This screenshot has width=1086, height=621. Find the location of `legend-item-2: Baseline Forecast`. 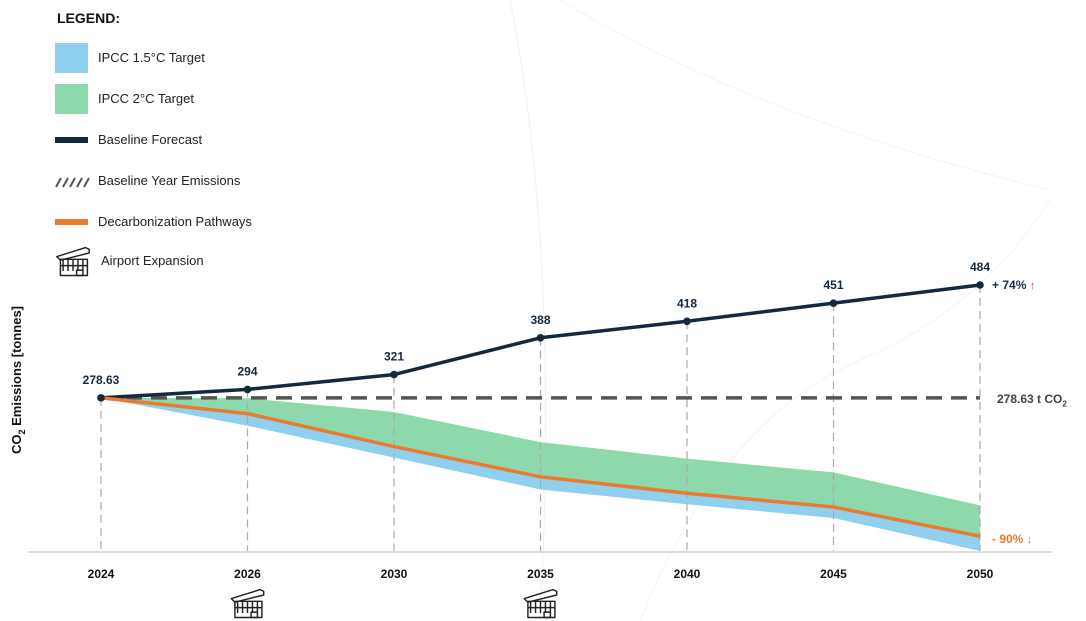

legend-item-2: Baseline Forecast is located at coordinates (205, 140).